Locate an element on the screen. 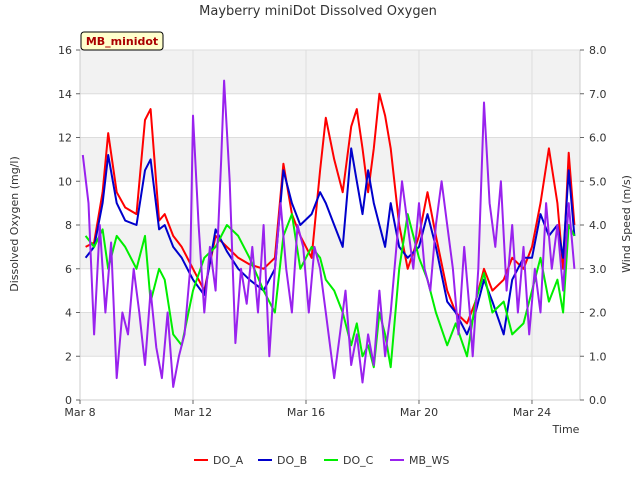  chart-badge: MB_minidot is located at coordinates (122, 41).